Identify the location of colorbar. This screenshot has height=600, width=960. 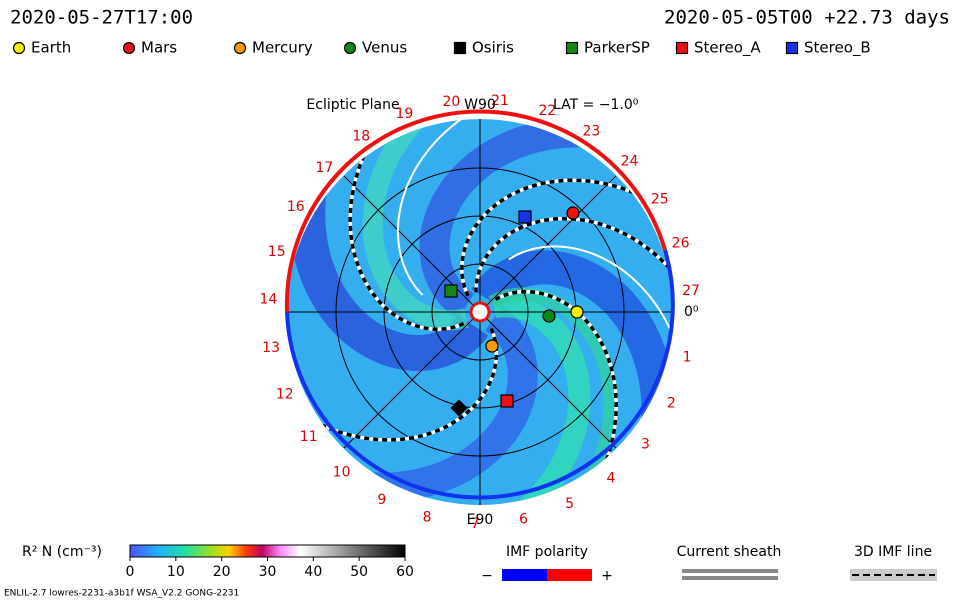
(267, 551).